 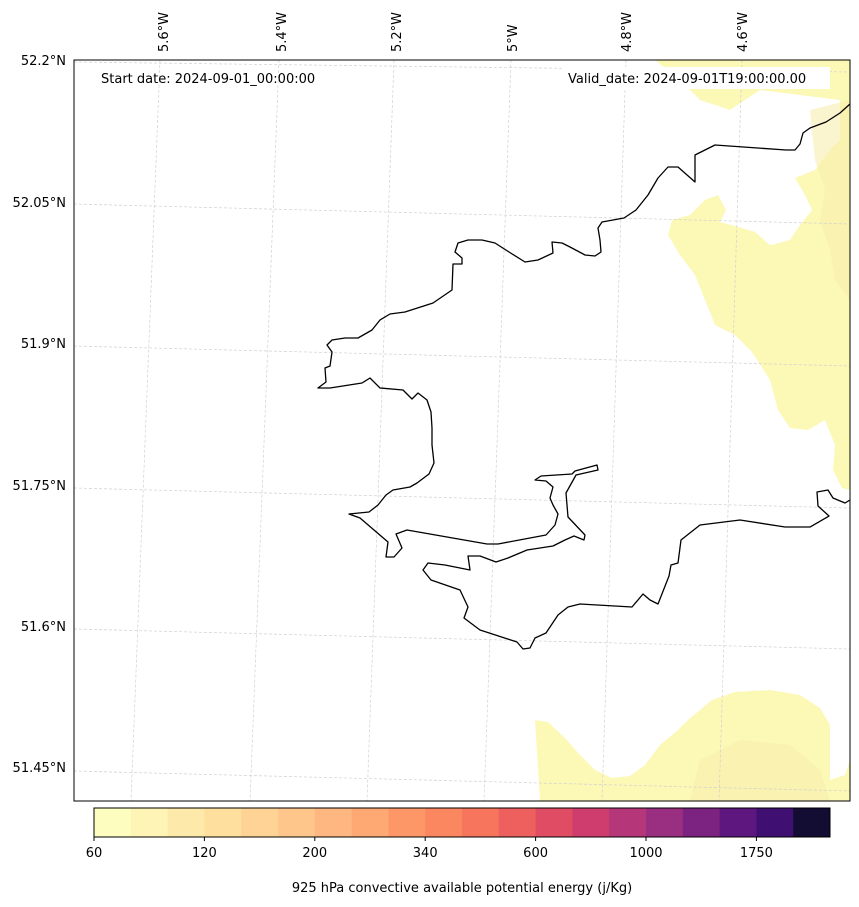 I want to click on lon-label: 5°W, so click(x=513, y=38).